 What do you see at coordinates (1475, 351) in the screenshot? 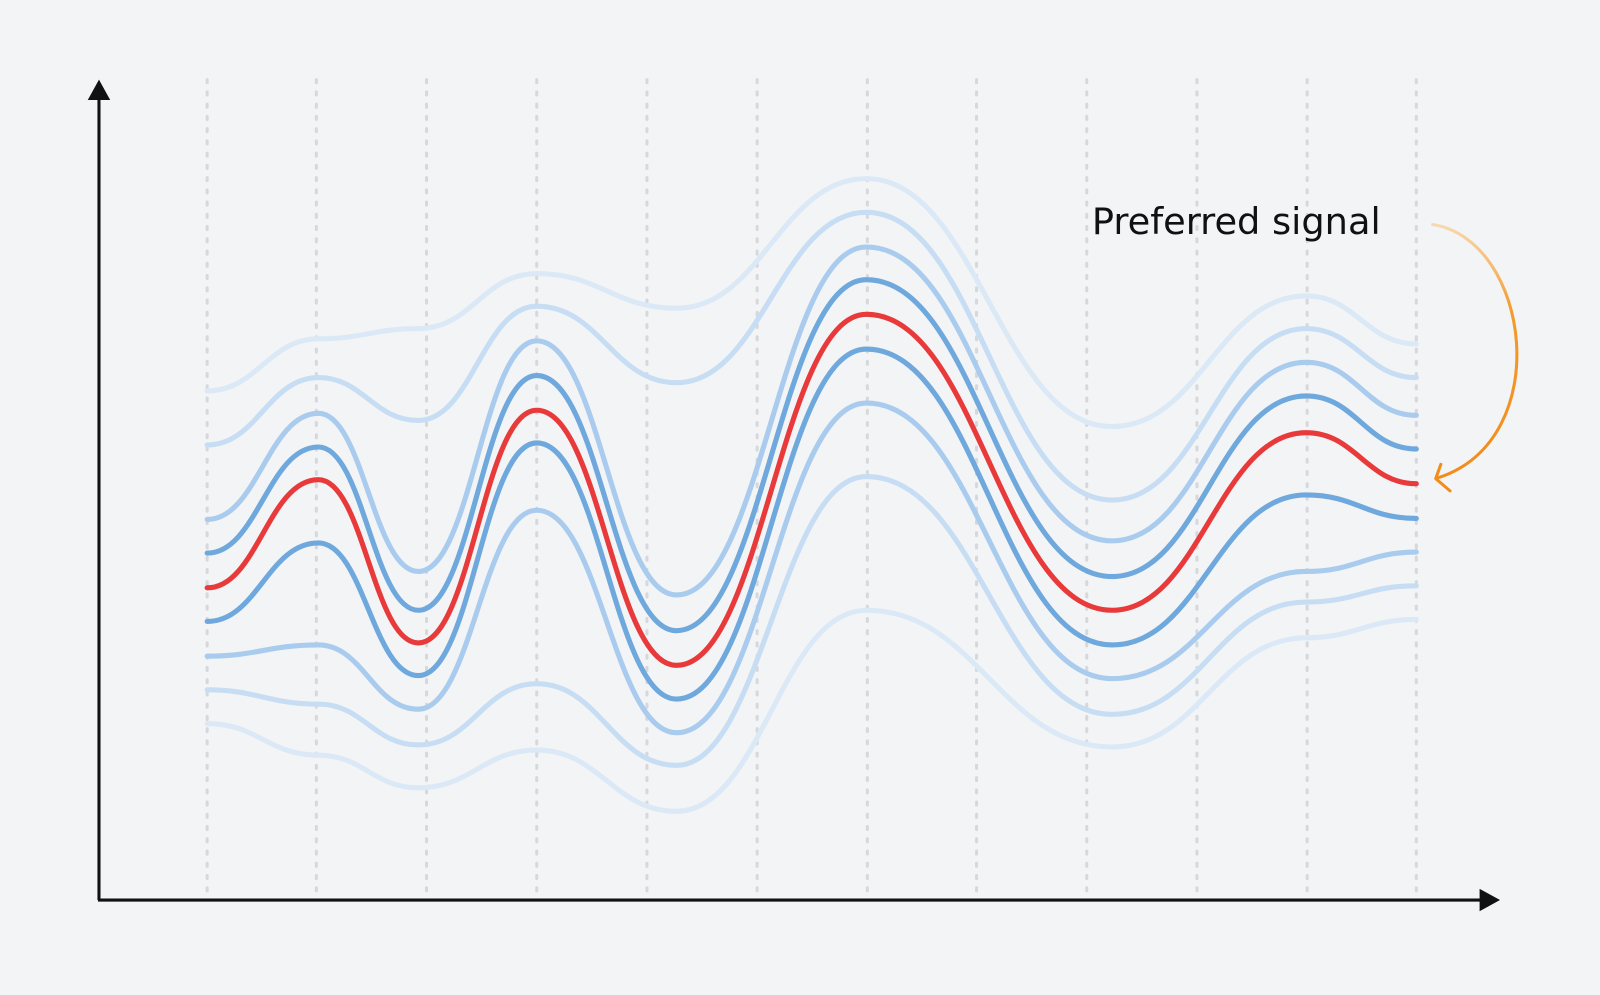
I see `annotation-arrow` at bounding box center [1475, 351].